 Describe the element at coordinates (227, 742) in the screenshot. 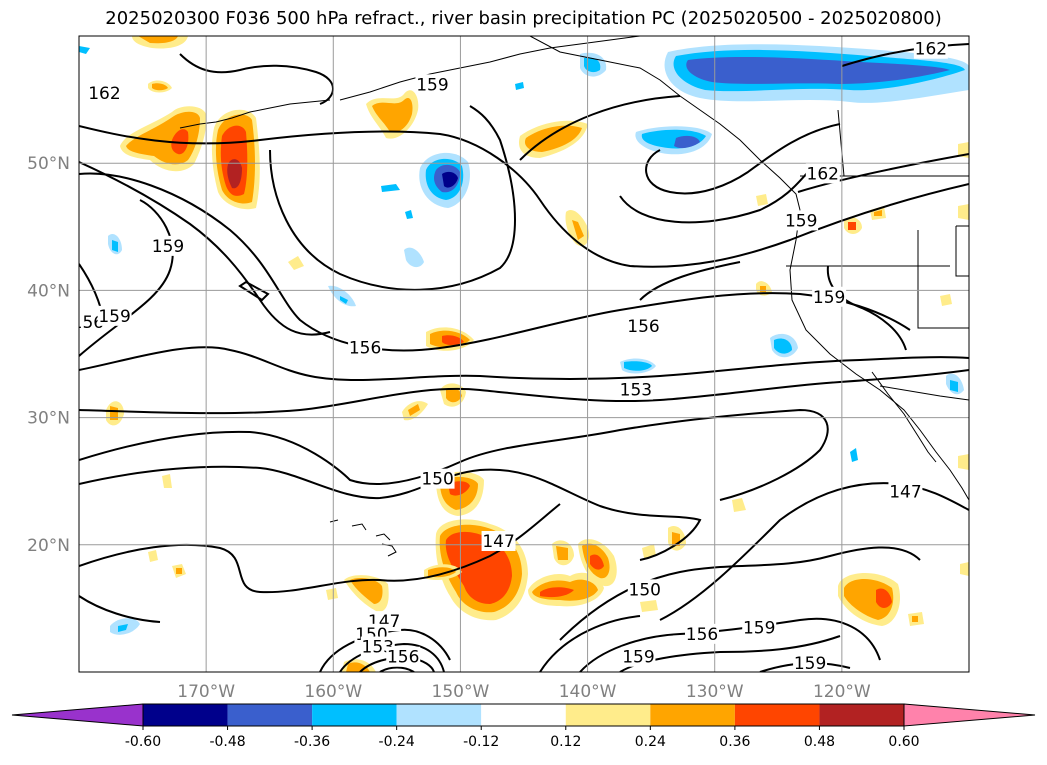

I see `colorbar-tick-label: -0.48` at that location.